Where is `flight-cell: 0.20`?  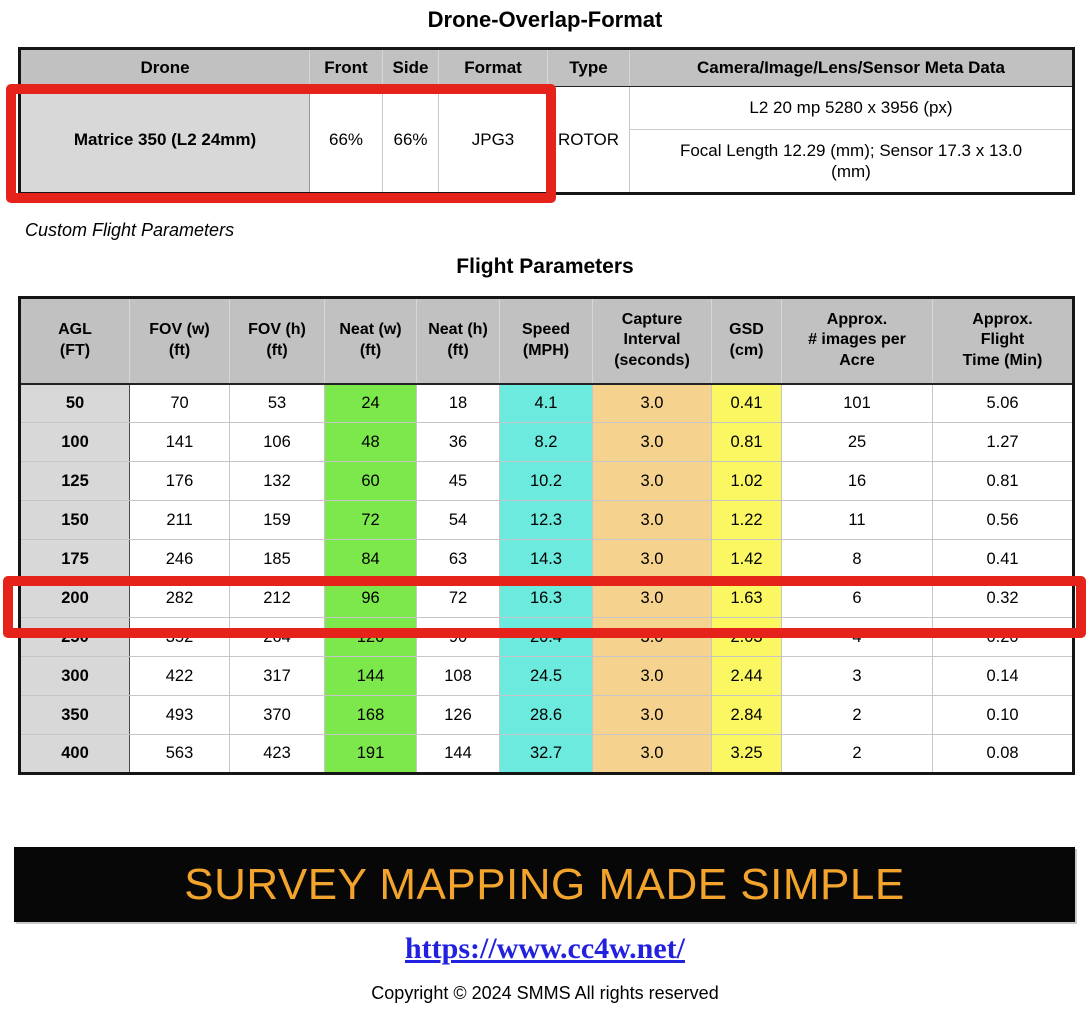 flight-cell: 0.20 is located at coordinates (1003, 637).